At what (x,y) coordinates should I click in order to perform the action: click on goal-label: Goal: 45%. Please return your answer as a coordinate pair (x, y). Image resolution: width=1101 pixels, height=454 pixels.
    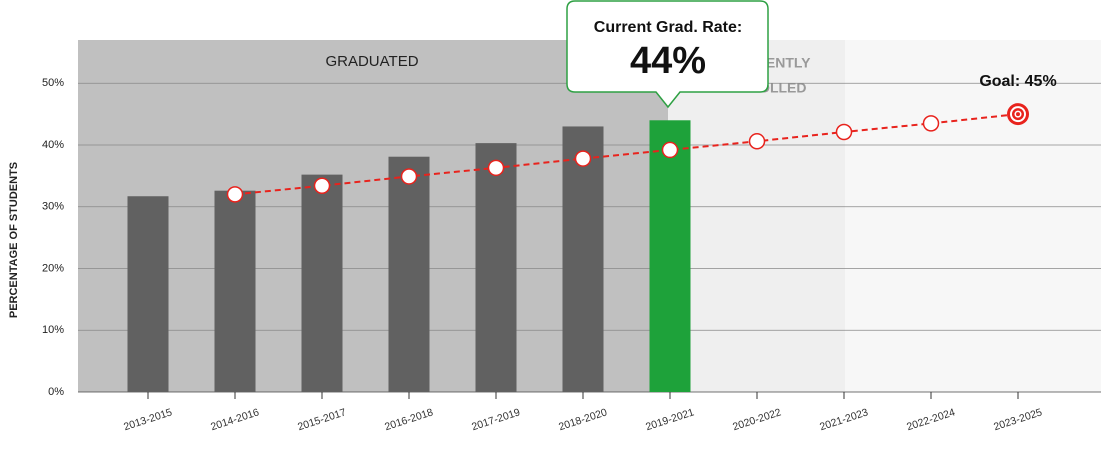
    Looking at the image, I should click on (1017, 81).